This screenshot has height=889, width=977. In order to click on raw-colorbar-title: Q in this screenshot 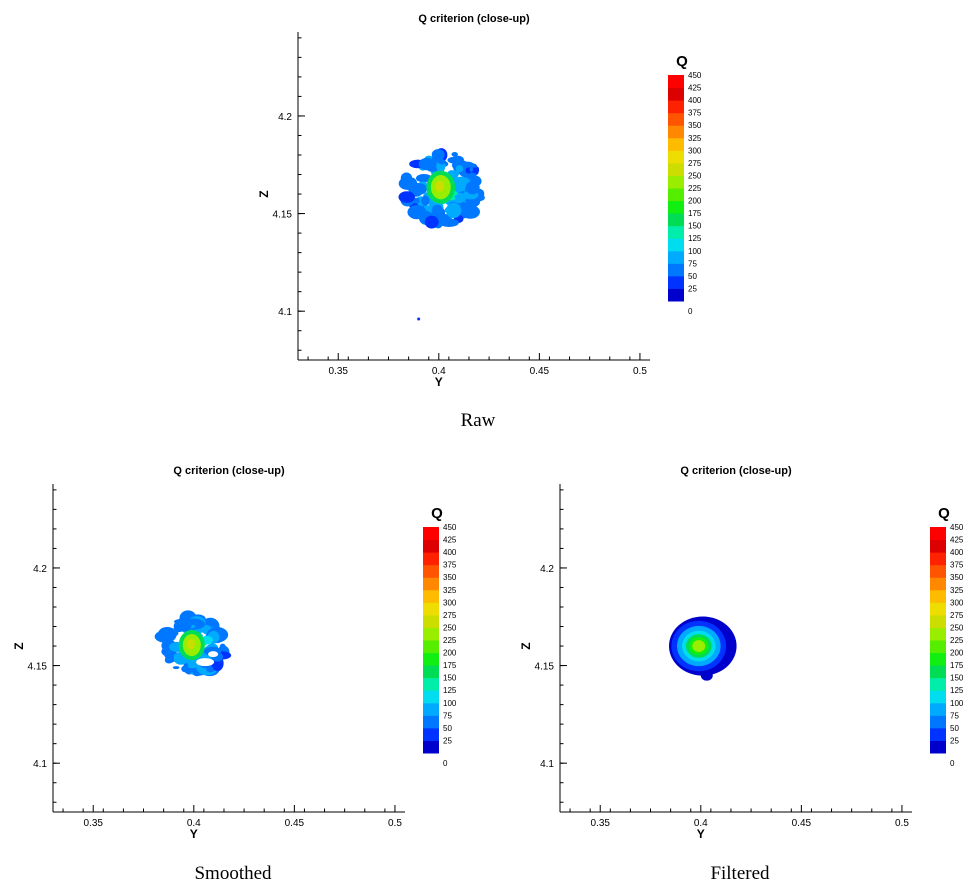, I will do `click(682, 61)`.